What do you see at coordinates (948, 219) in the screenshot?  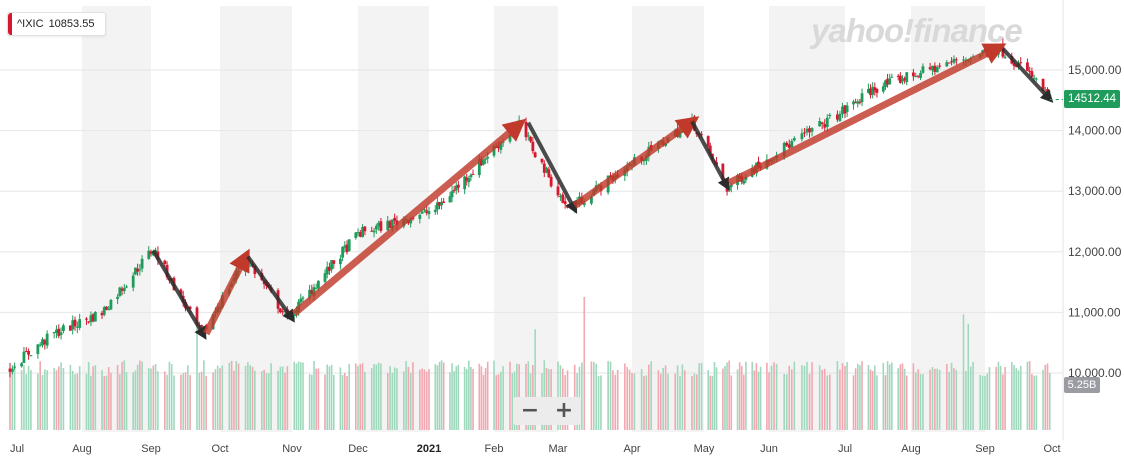 I see `month-band` at bounding box center [948, 219].